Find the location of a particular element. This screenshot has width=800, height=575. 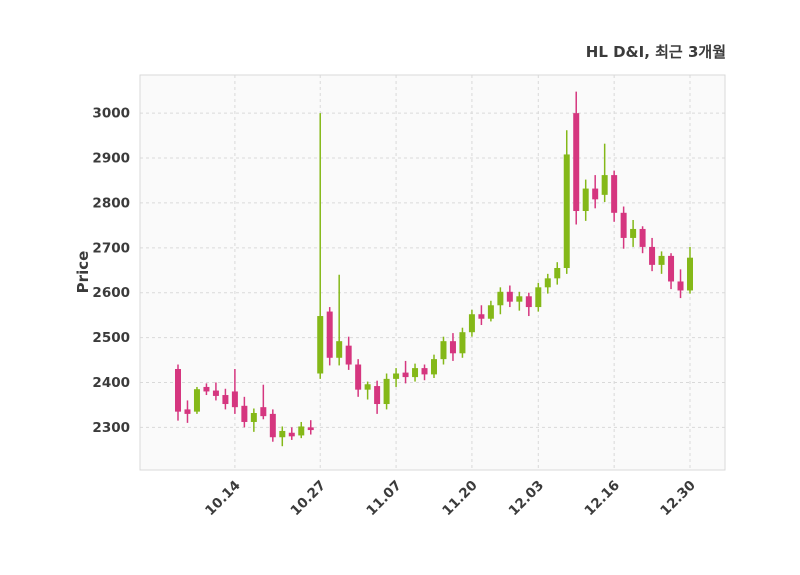

y-tick-label: 2400 is located at coordinates (111, 383).